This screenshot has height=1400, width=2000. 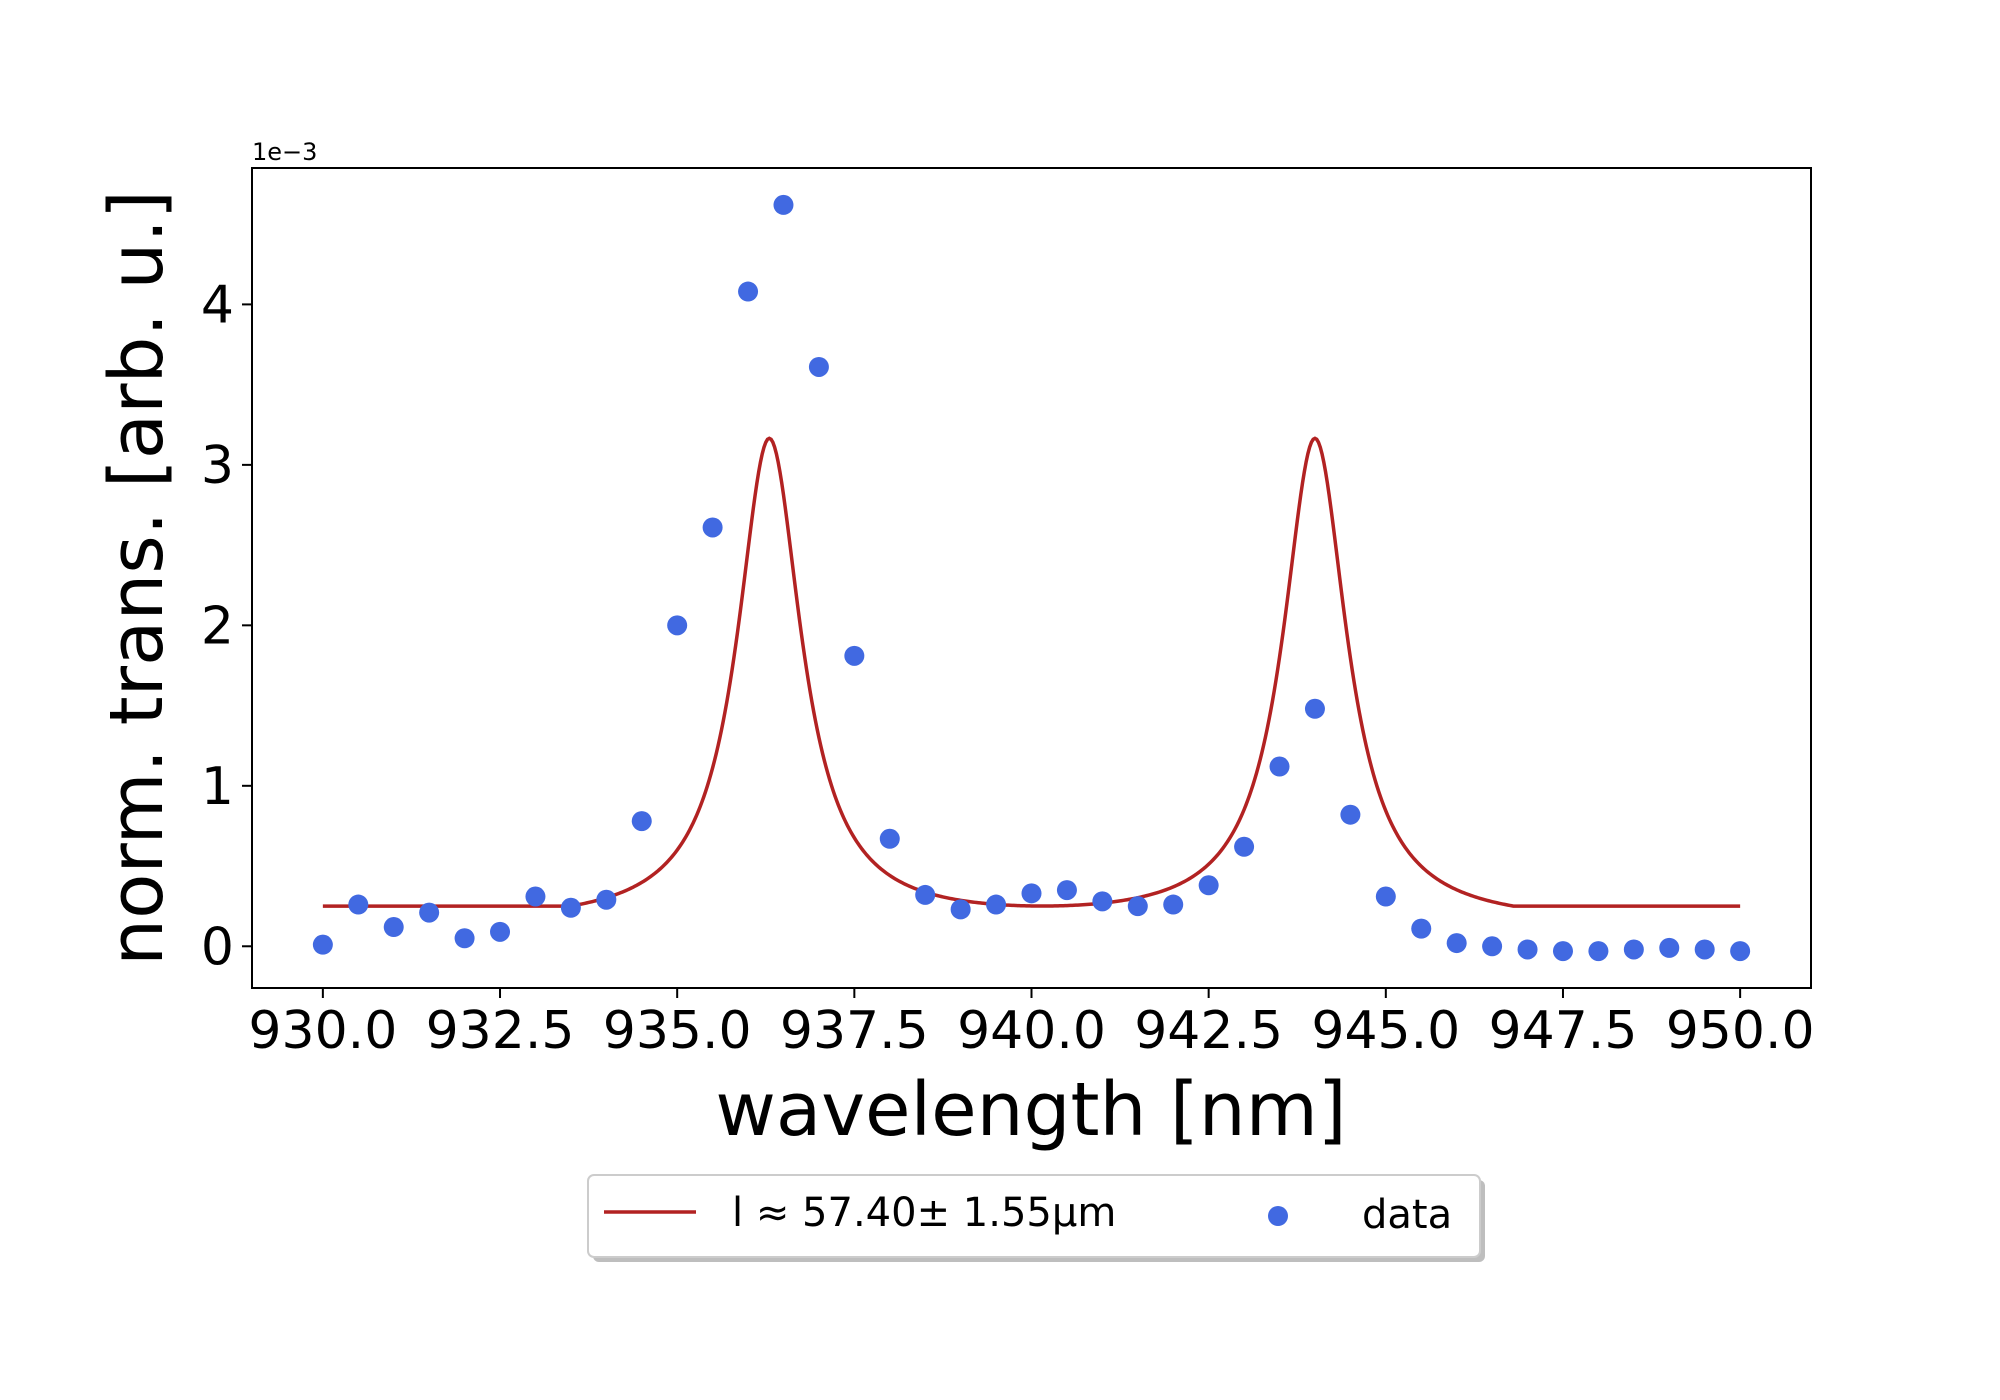 I want to click on y-tick-label: 3, so click(x=217, y=466).